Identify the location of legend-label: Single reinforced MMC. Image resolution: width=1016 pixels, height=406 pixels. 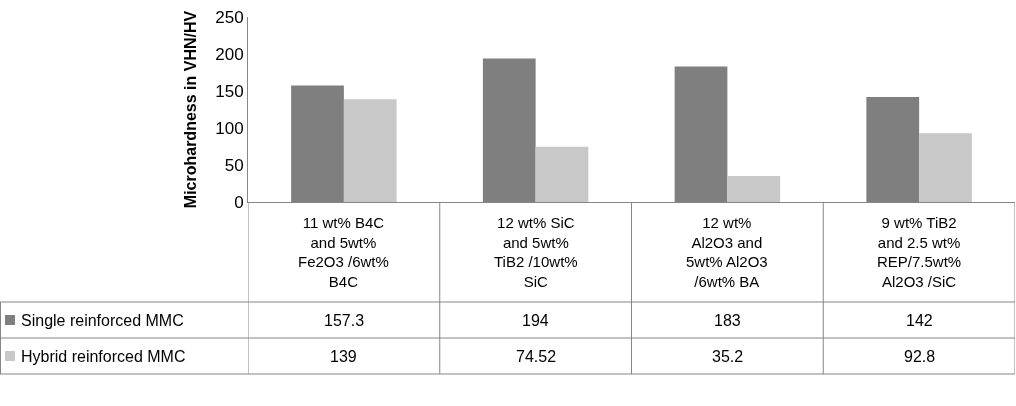
(102, 320).